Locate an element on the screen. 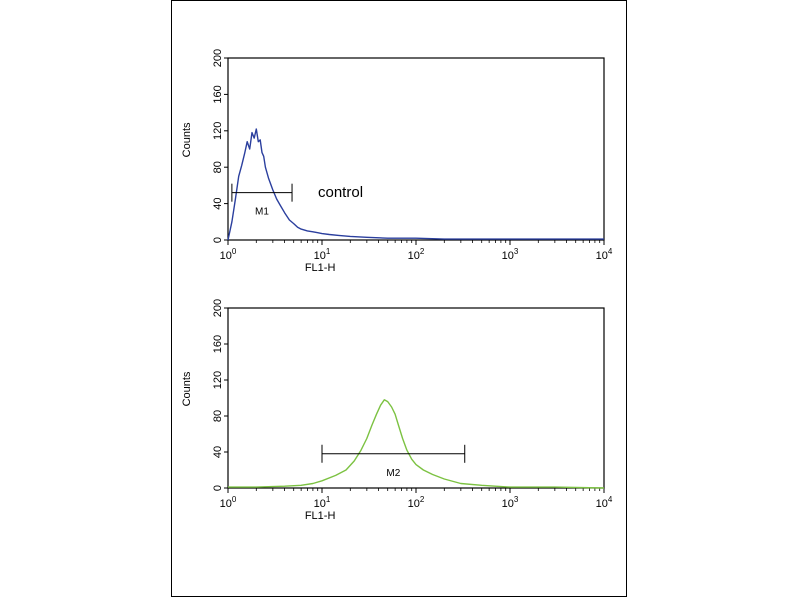 The width and height of the screenshot is (800, 600). annotation-label: control is located at coordinates (340, 192).